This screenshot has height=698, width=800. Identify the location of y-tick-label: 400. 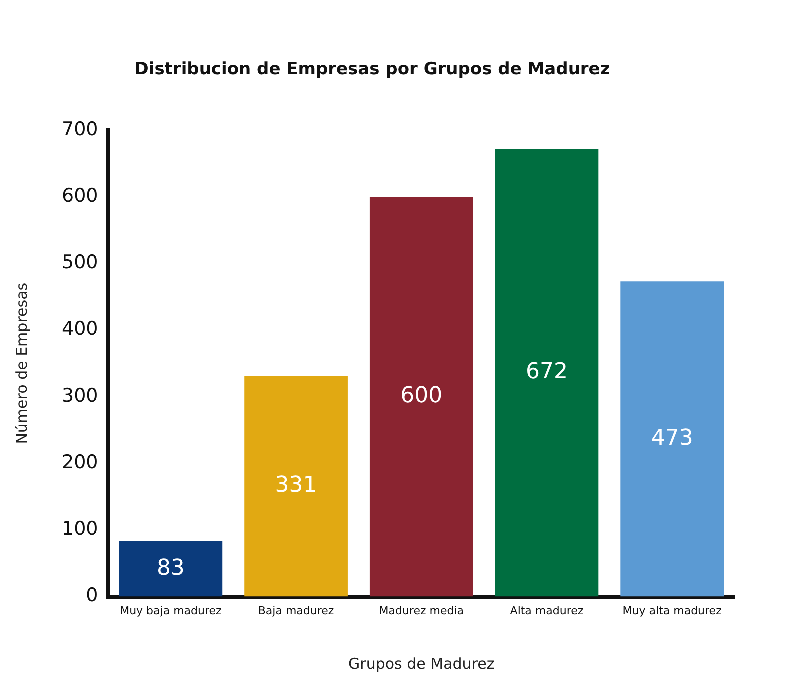
(80, 329).